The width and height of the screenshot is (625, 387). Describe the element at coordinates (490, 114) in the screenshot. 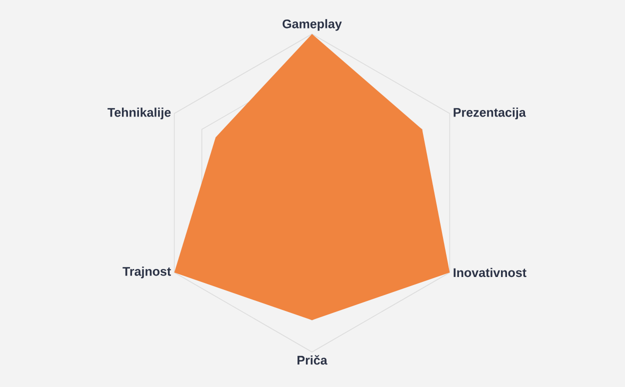

I see `spoke-label: Prezentacija` at that location.